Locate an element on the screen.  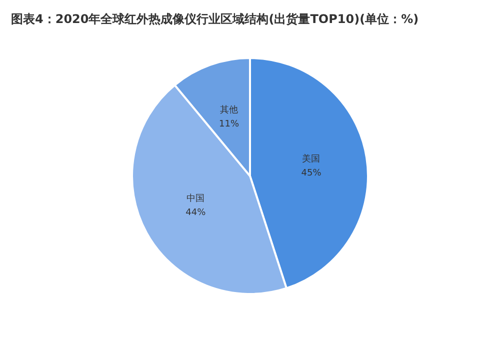
data-label: 11% is located at coordinates (229, 125).